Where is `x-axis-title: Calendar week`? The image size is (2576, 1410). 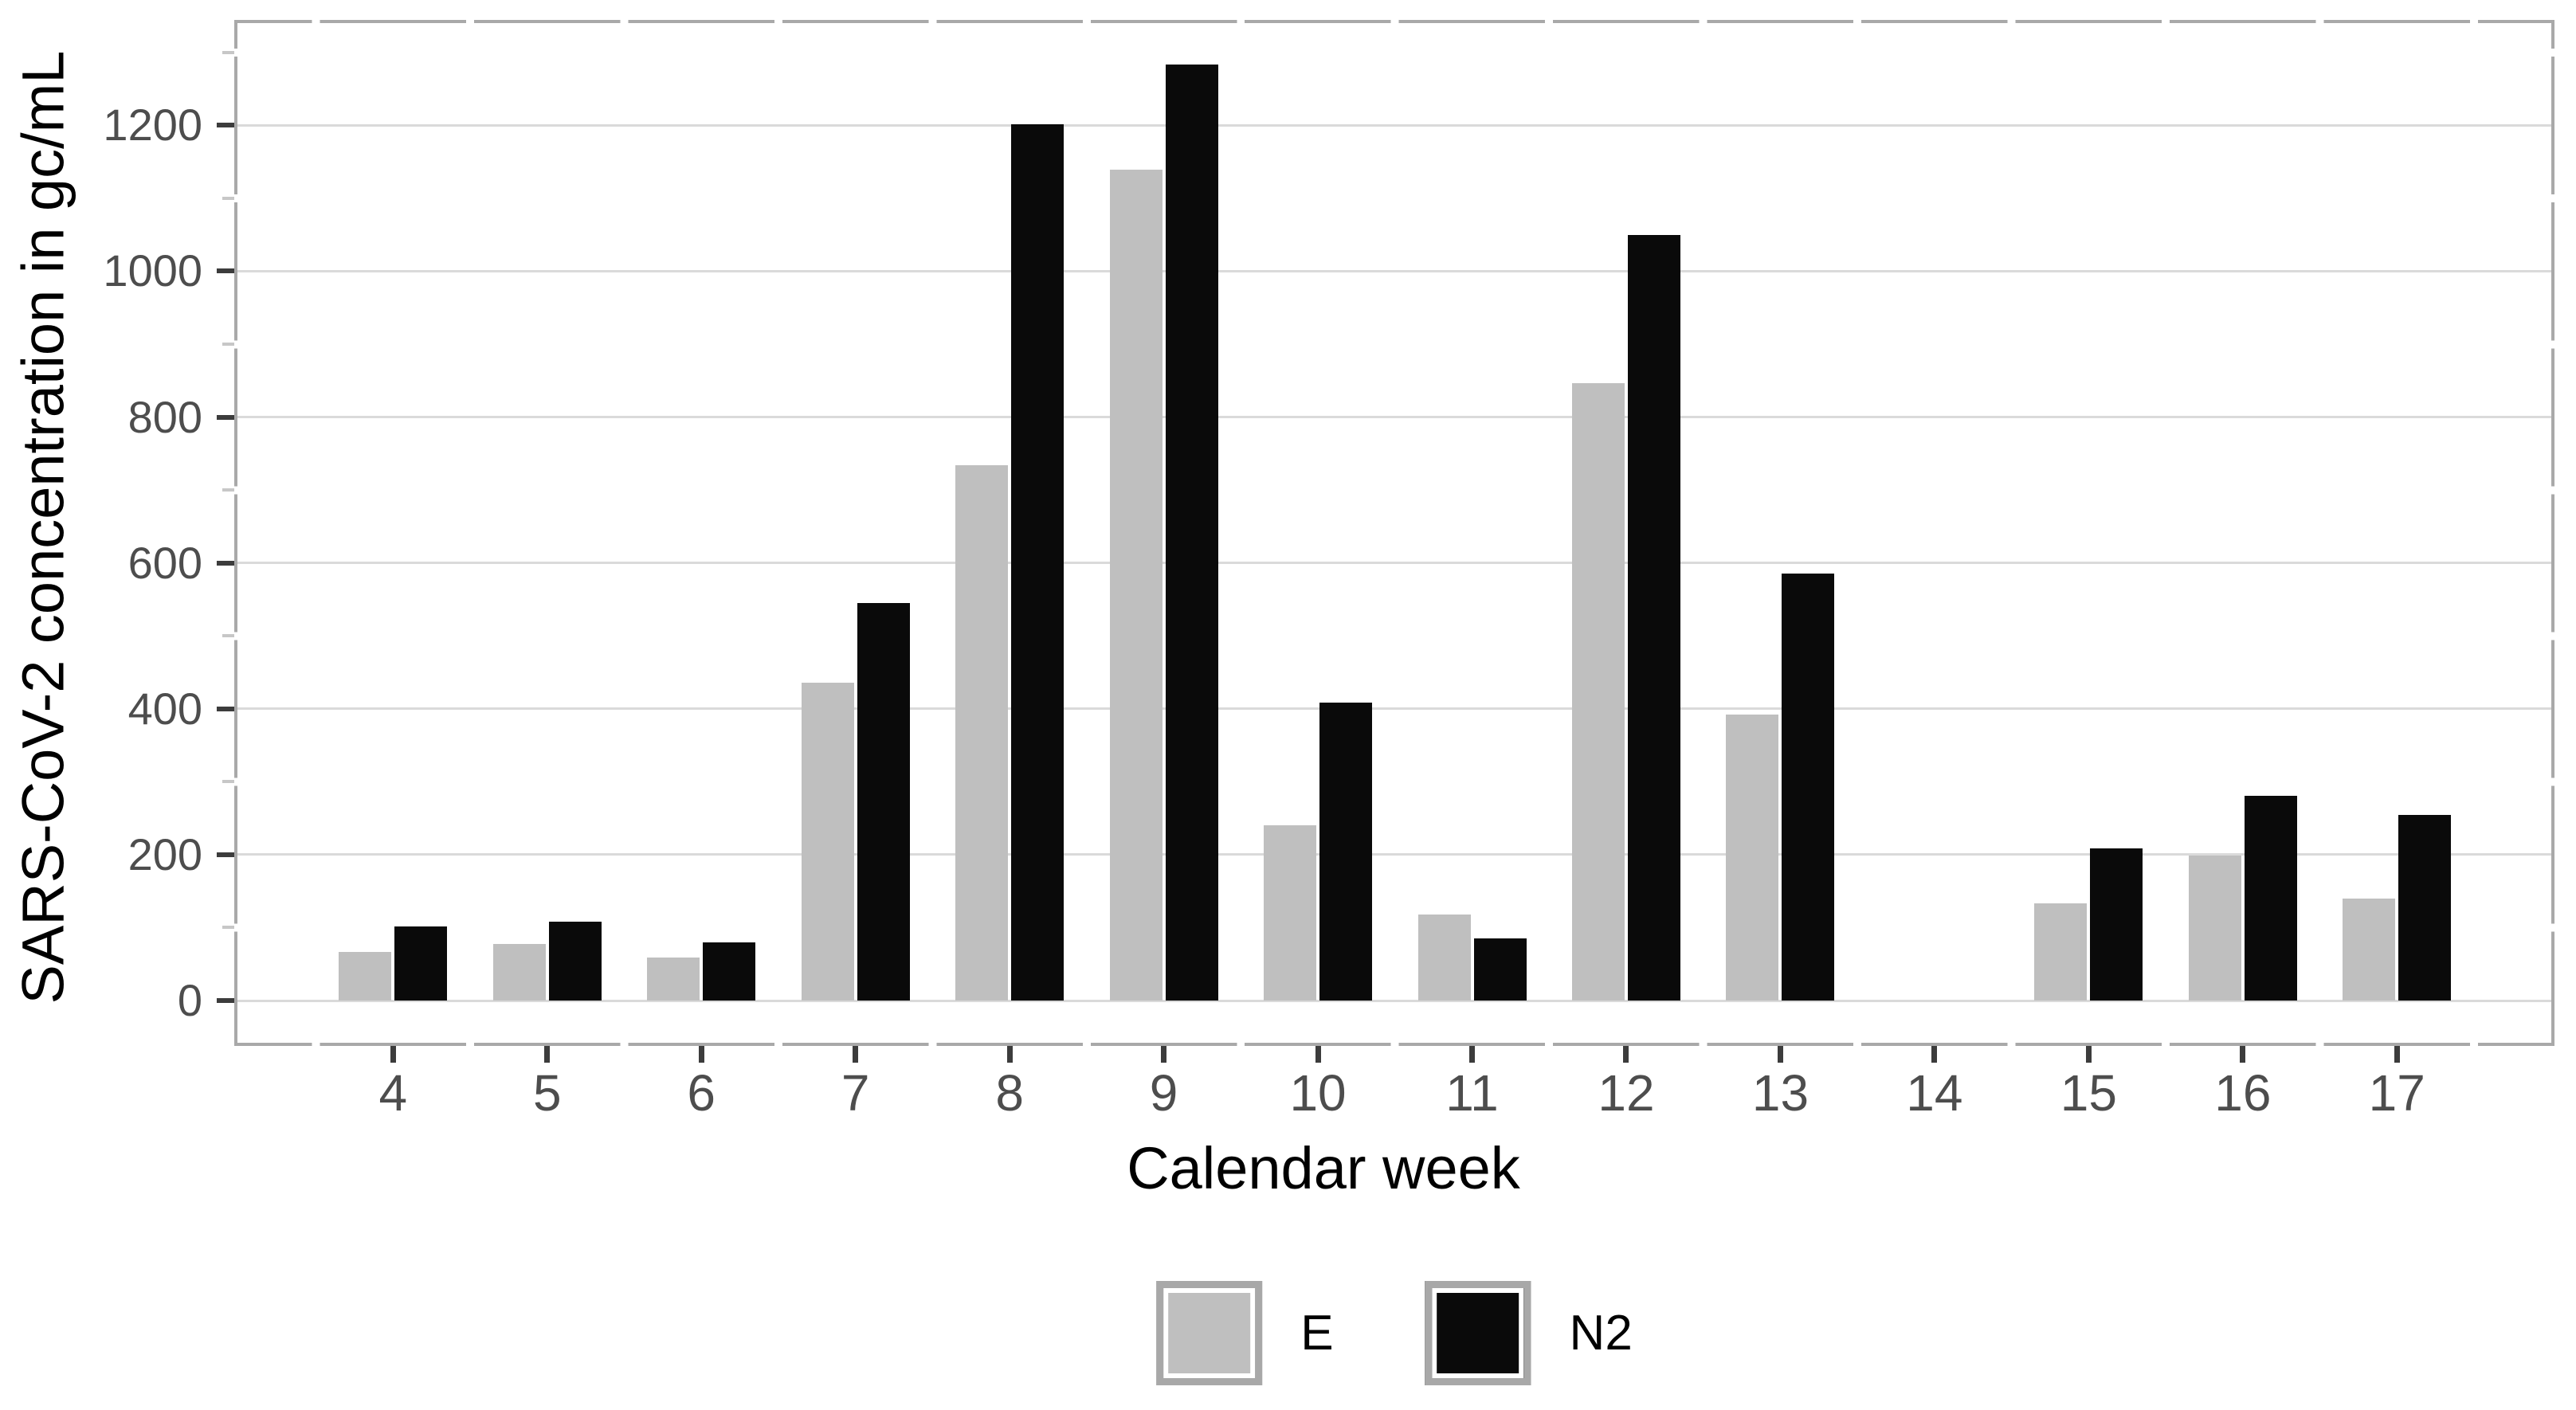
x-axis-title: Calendar week is located at coordinates (1323, 1168).